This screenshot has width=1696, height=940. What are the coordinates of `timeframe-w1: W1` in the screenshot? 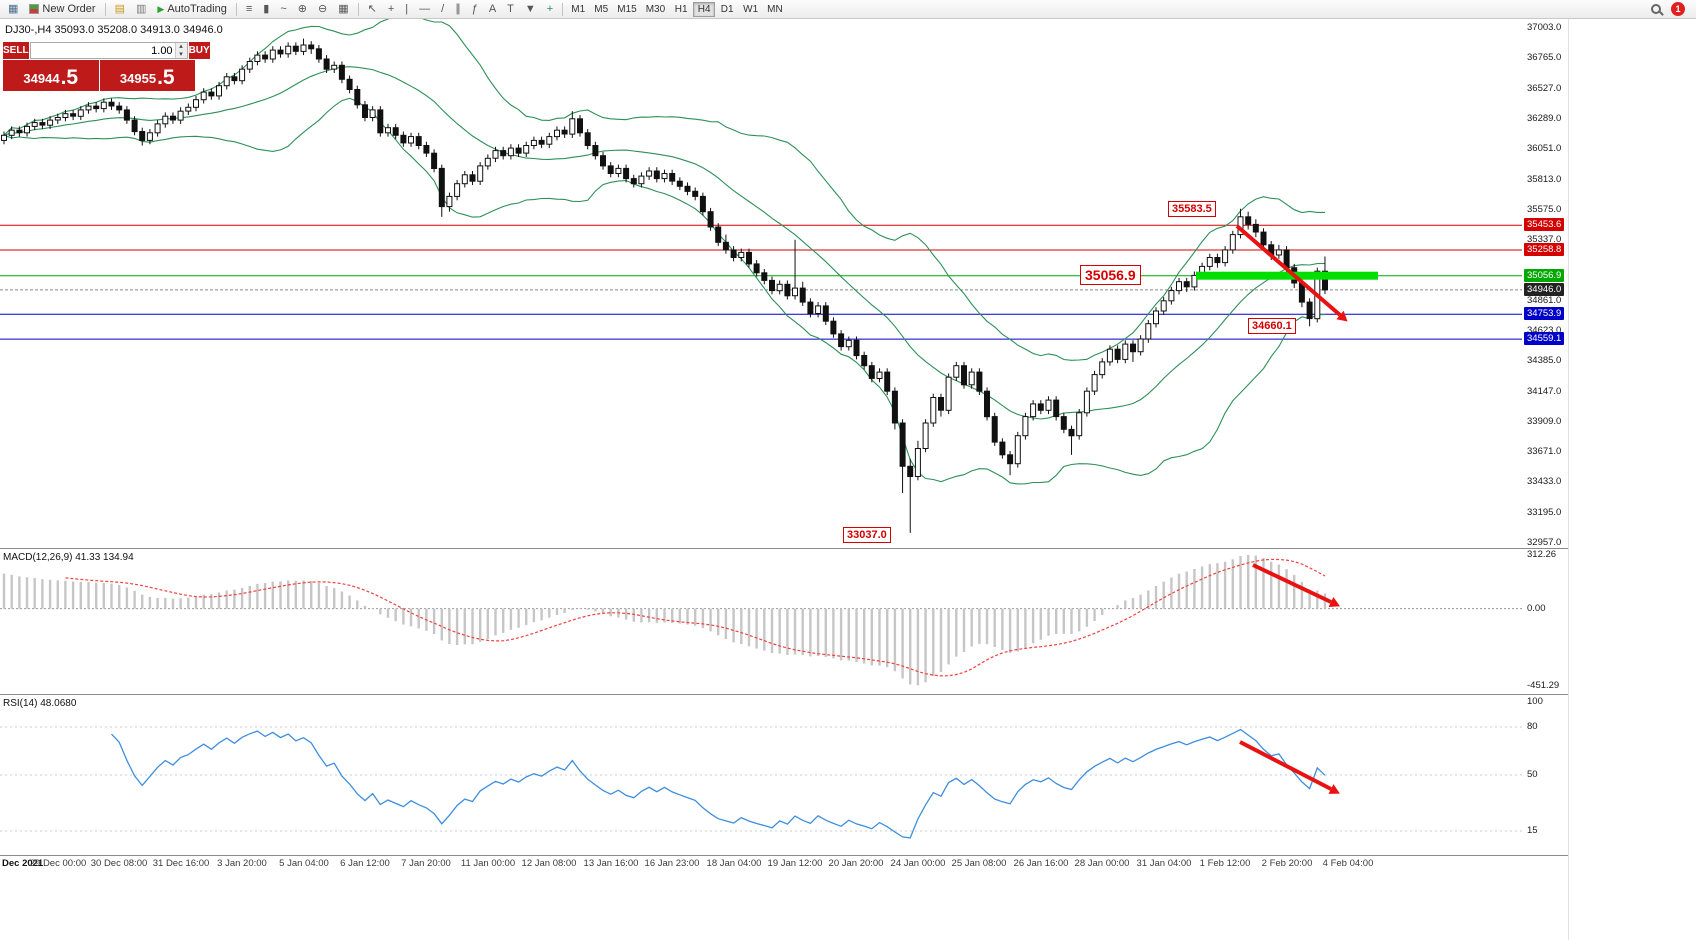 It's located at (751, 9).